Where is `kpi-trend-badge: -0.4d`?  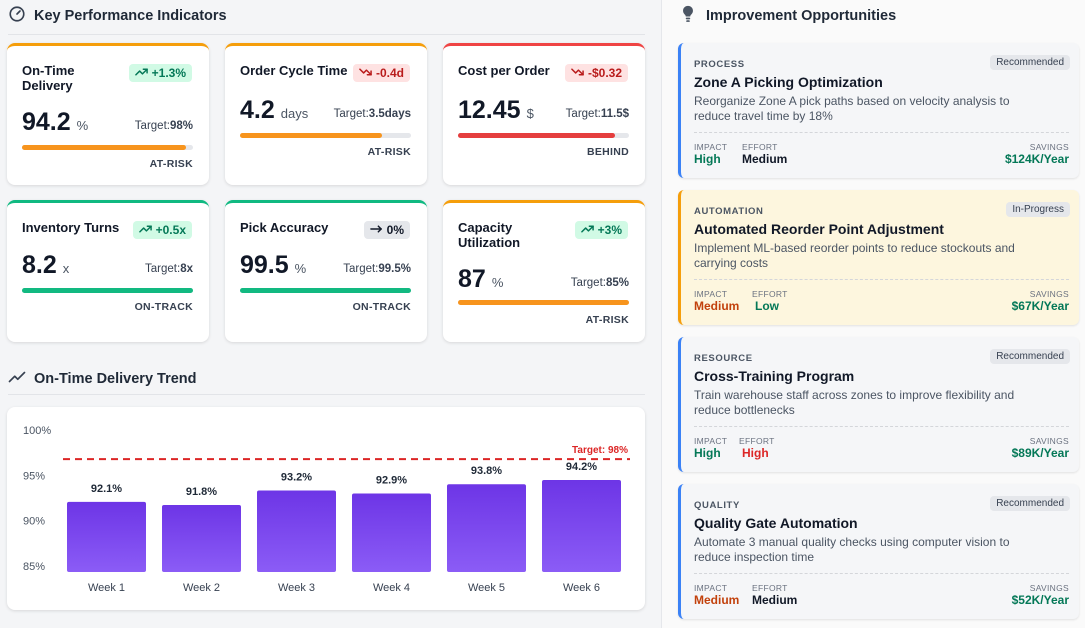 kpi-trend-badge: -0.4d is located at coordinates (381, 73).